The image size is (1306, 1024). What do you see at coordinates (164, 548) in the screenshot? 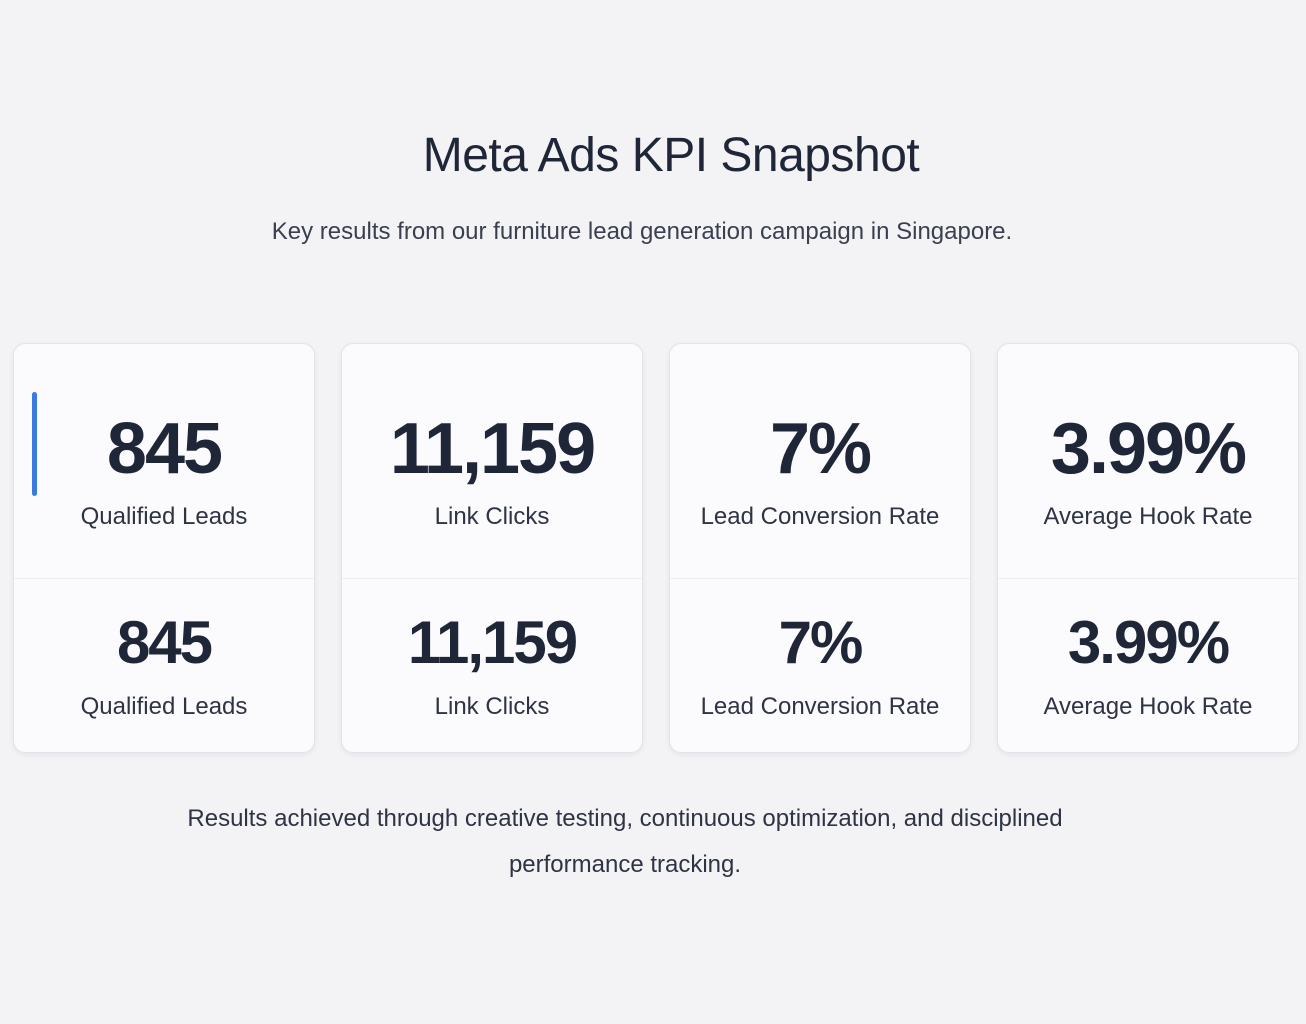
I see `kpi-card-qualified-leads: 845 Qualified Leads 845 Qualified Leads` at bounding box center [164, 548].